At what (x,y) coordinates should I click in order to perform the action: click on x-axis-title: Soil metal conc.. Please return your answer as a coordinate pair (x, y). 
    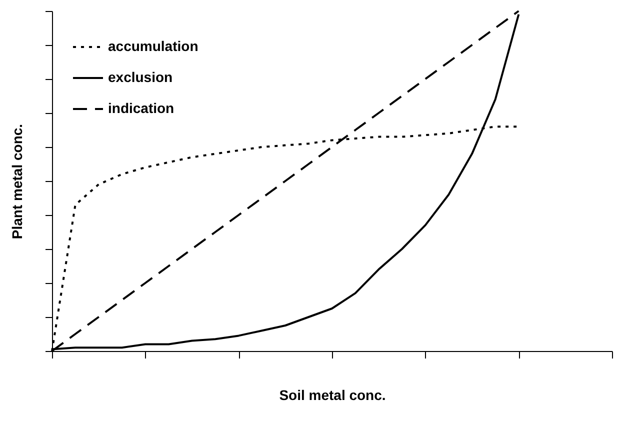
    Looking at the image, I should click on (332, 395).